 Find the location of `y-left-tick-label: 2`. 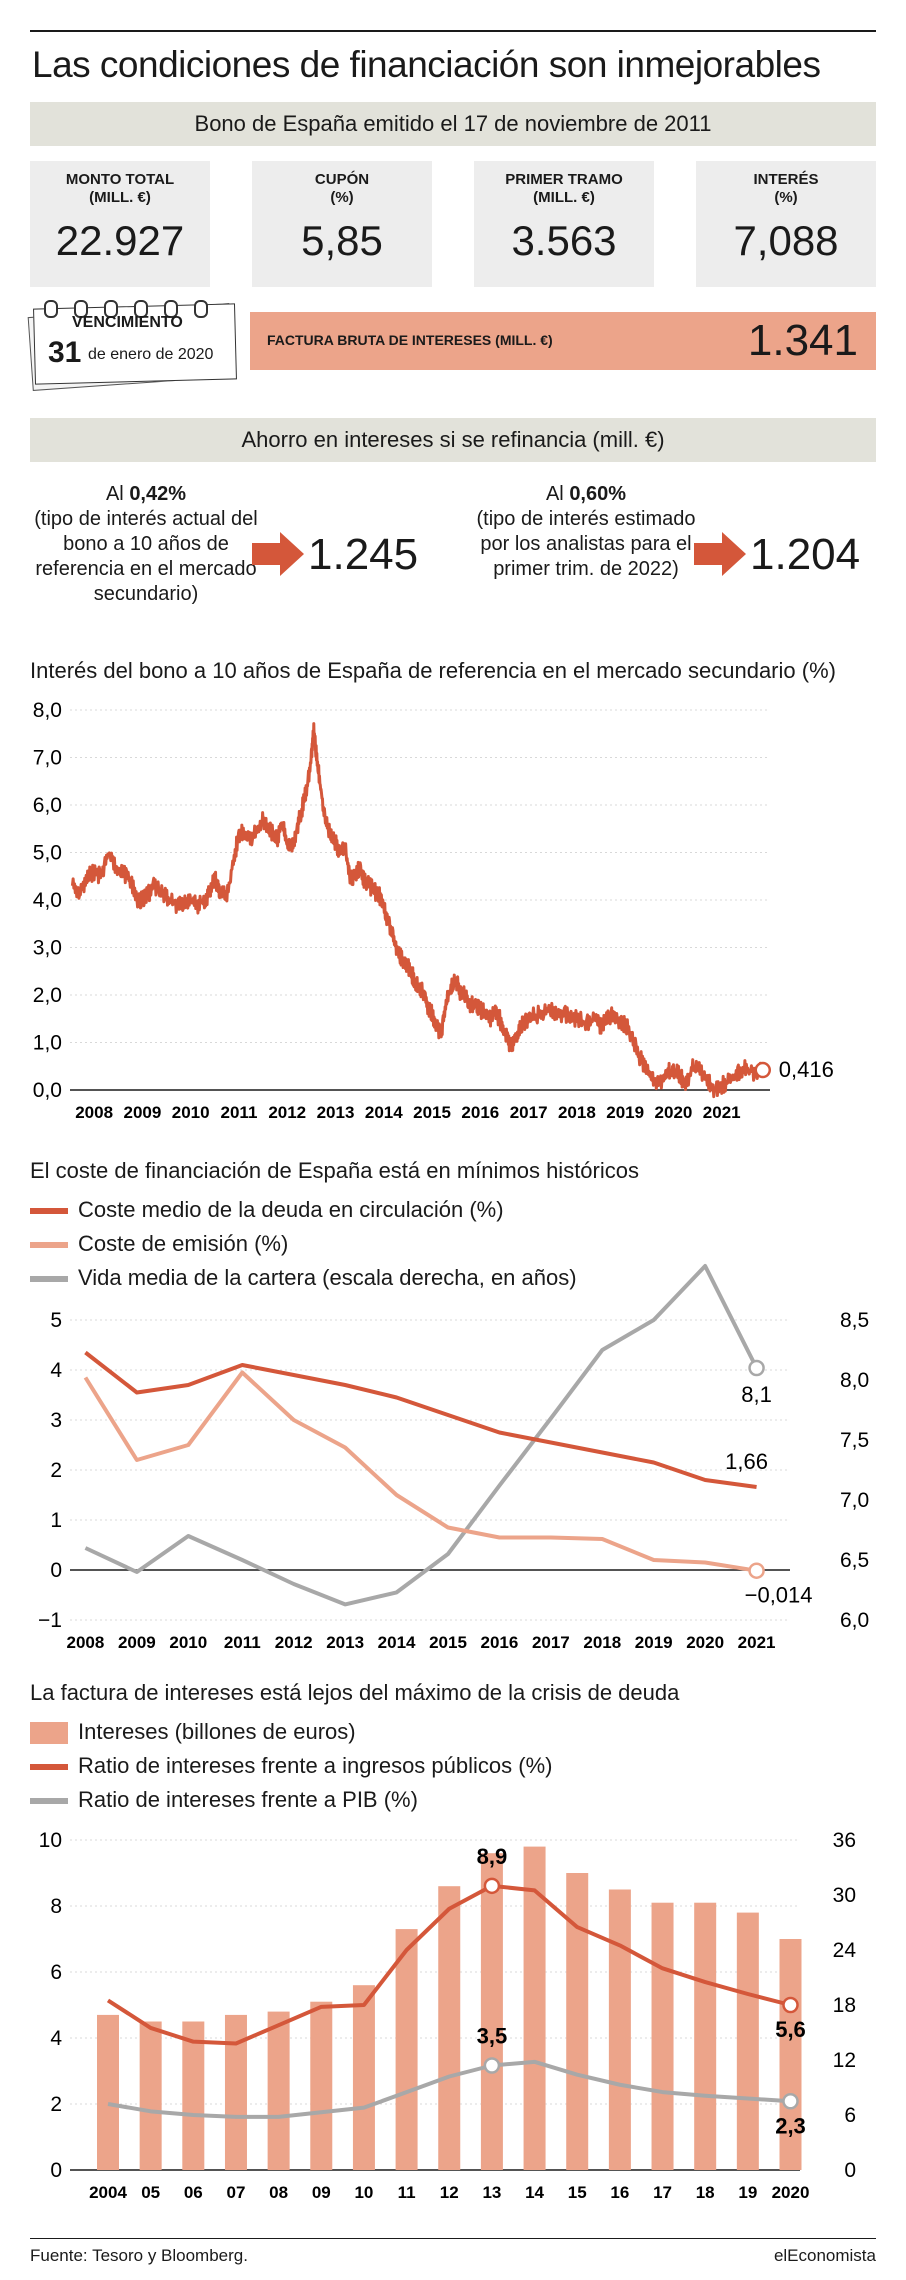

y-left-tick-label: 2 is located at coordinates (56, 1470).